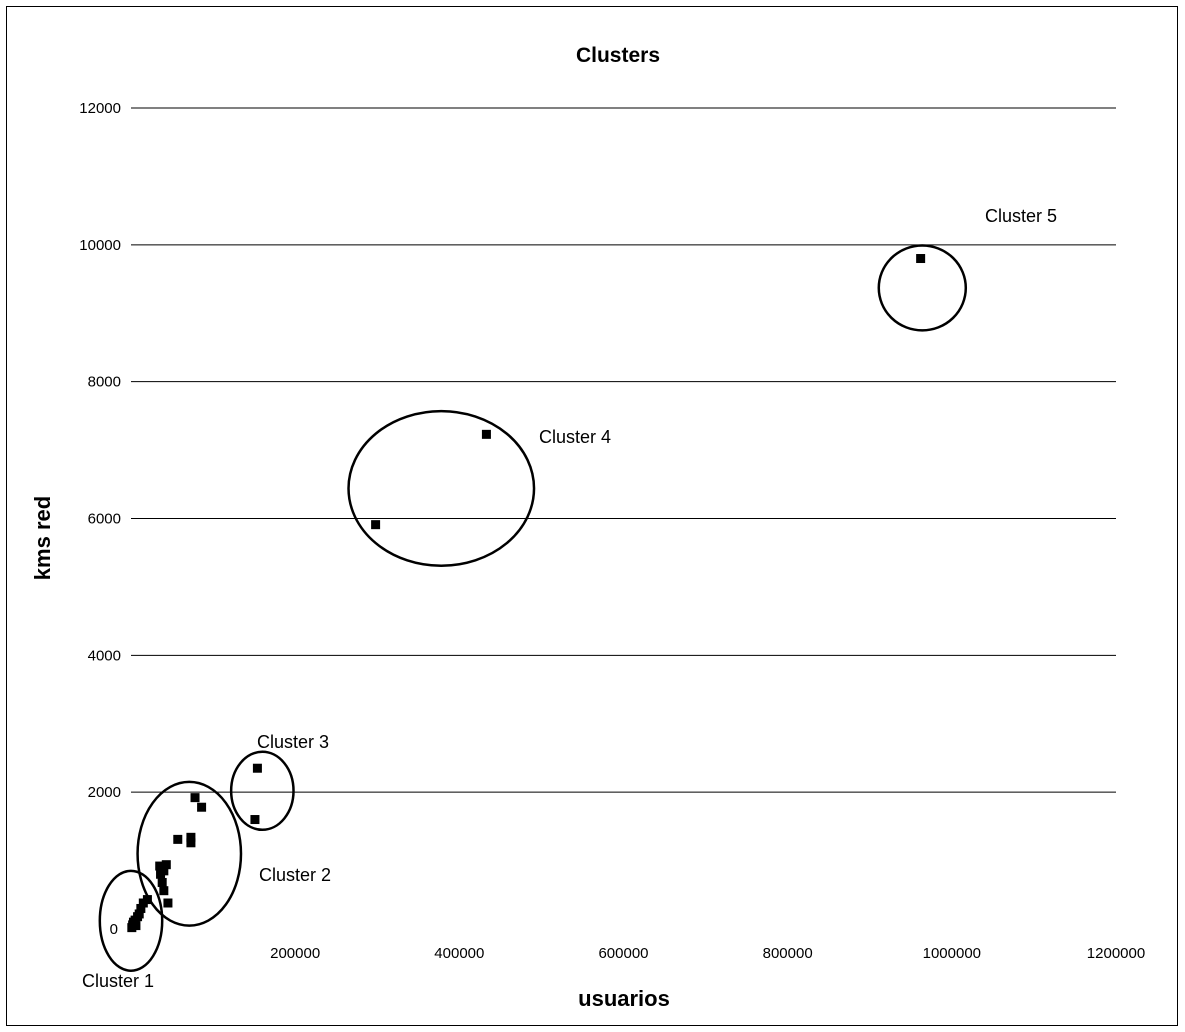 Image resolution: width=1185 pixels, height=1032 pixels. I want to click on cluster-label: Cluster 1, so click(118, 981).